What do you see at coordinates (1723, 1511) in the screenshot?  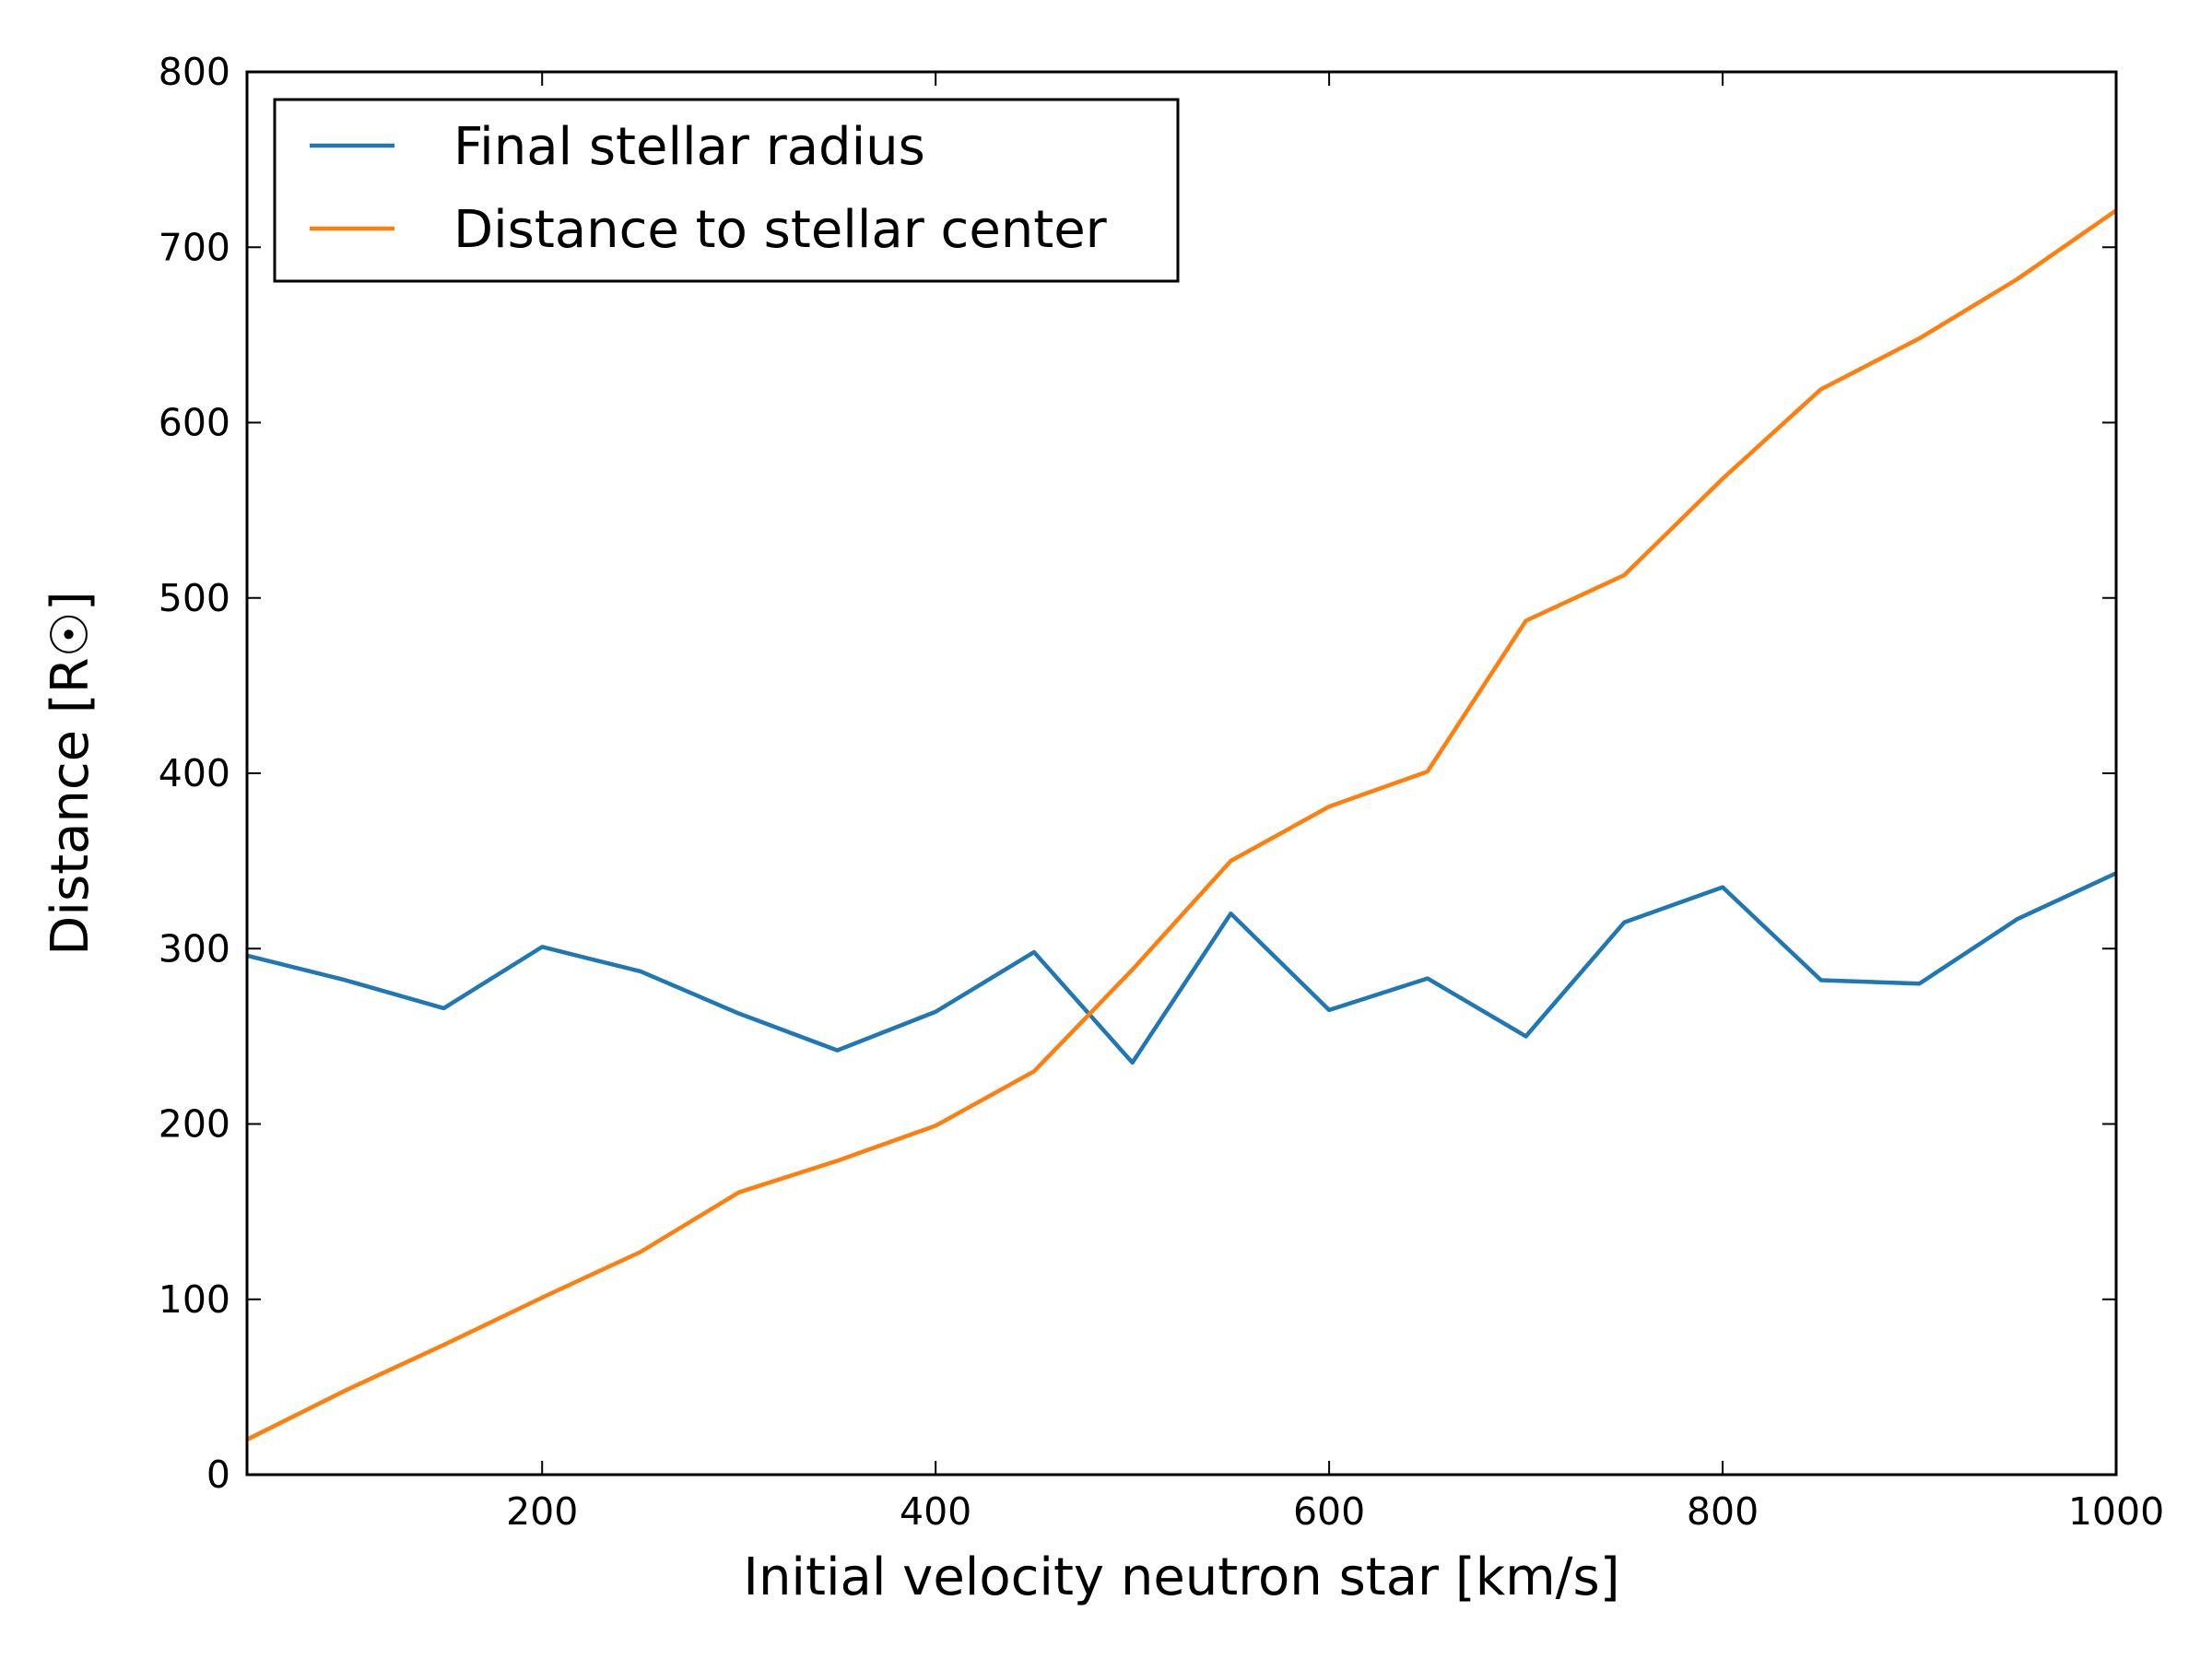 I see `x-tick-label: 800` at bounding box center [1723, 1511].